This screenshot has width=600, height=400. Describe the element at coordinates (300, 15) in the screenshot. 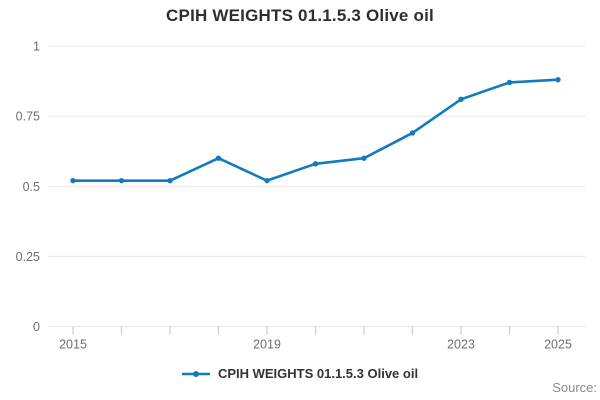

I see `chart-title: CPIH WEIGHTS 01.1.5.3 Olive oil` at that location.